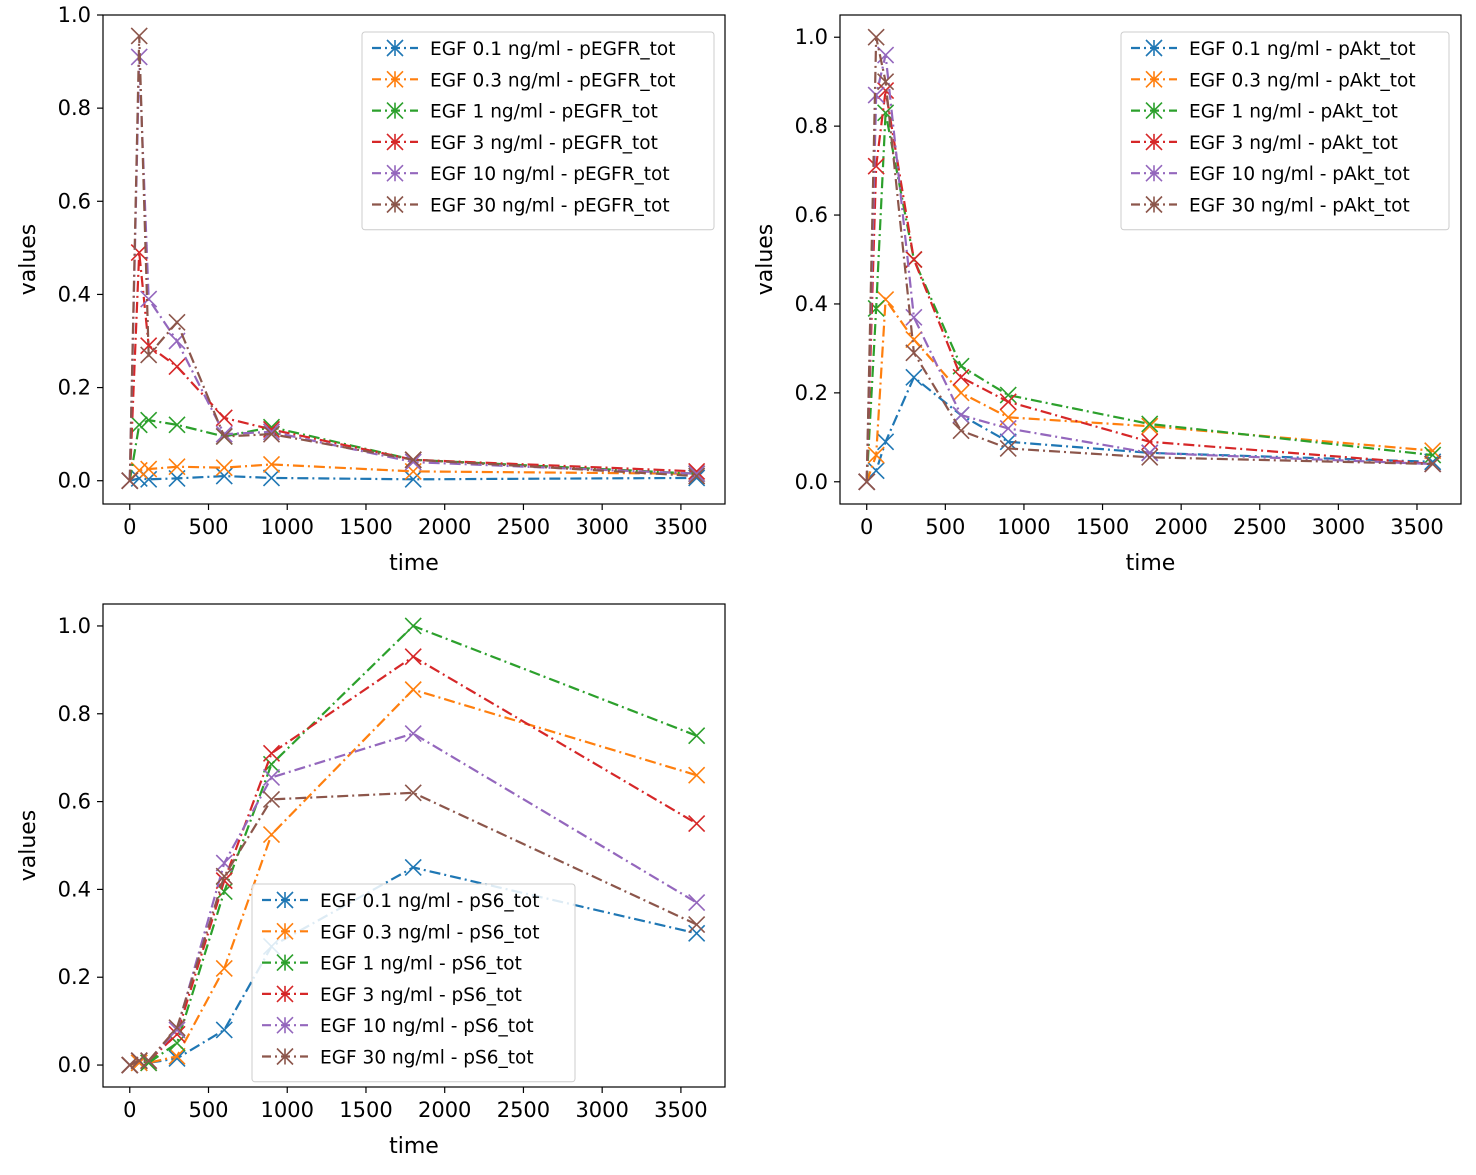  Describe the element at coordinates (553, 80) in the screenshot. I see `legend-label: EGF 0.3 ng/ml - pEGFR_tot` at that location.